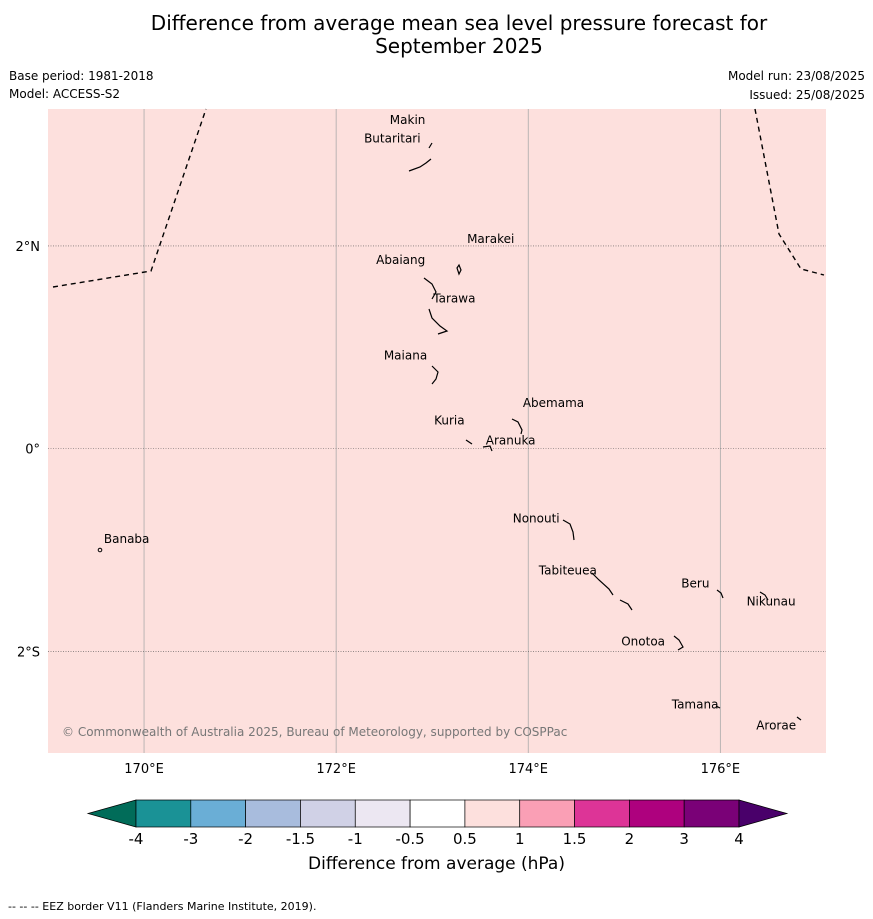 The height and width of the screenshot is (919, 873). I want to click on island-label: Butaritari, so click(392, 138).